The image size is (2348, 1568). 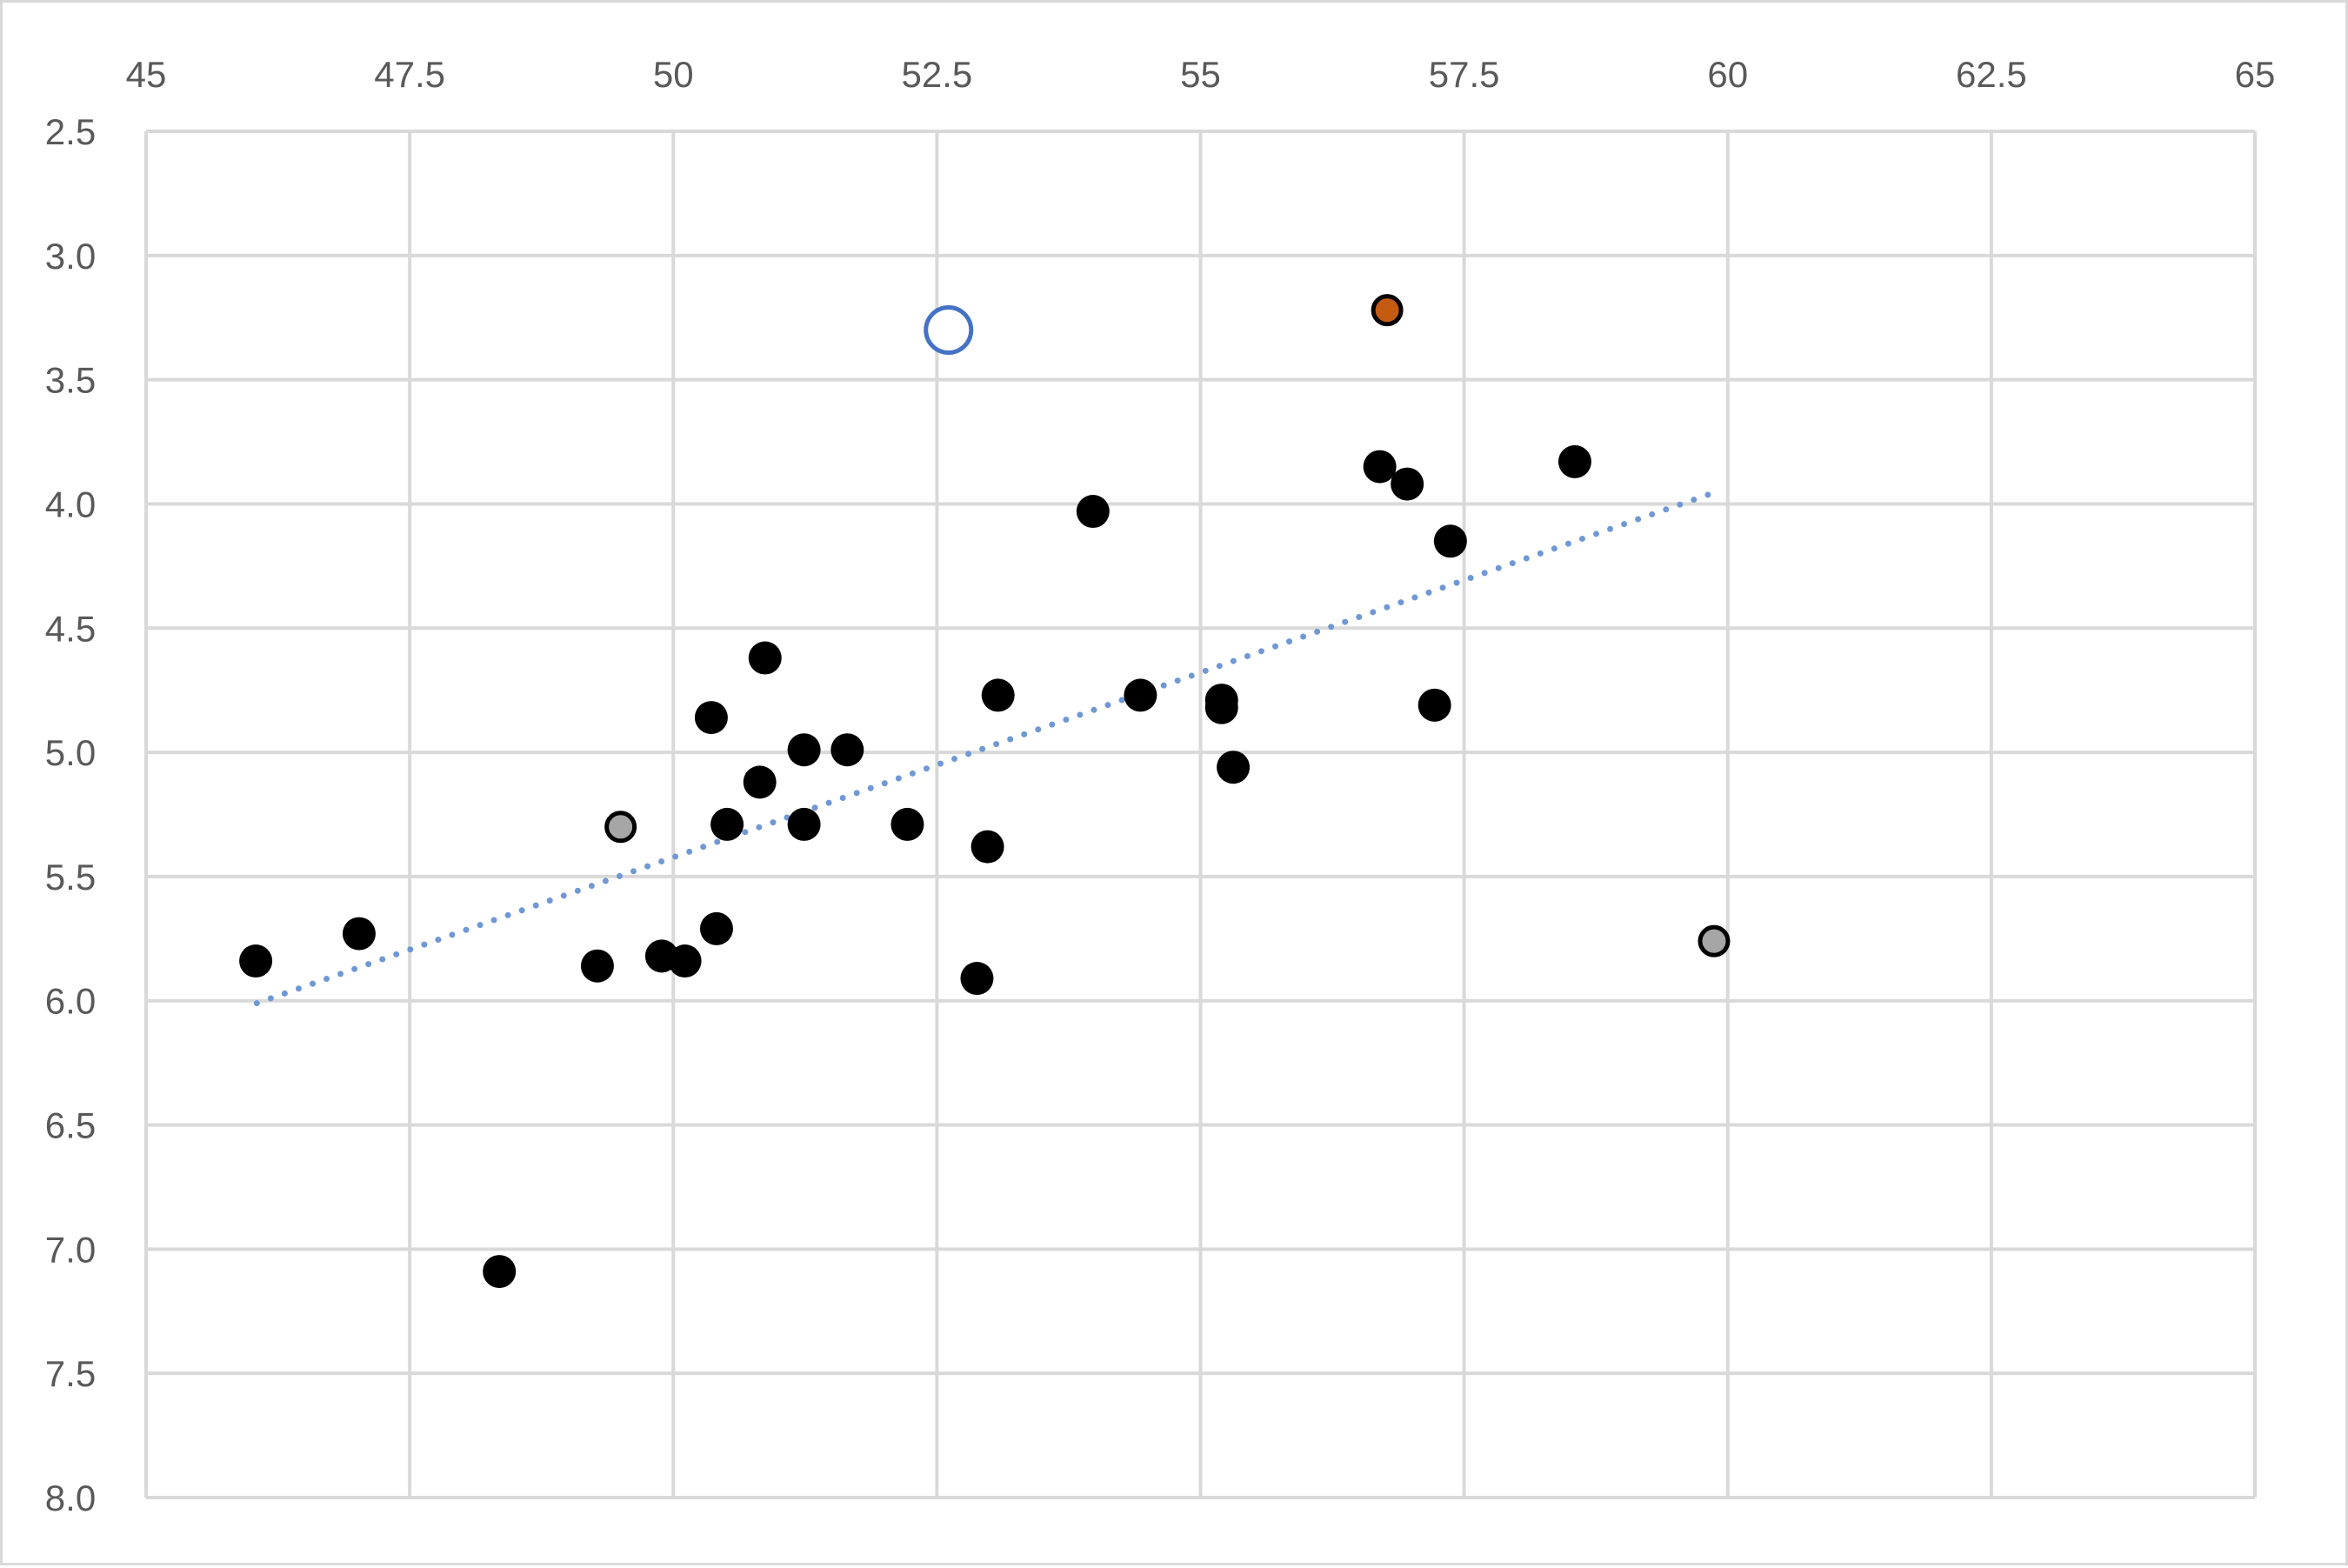 What do you see at coordinates (409, 74) in the screenshot?
I see `x-tick-label: 47.5` at bounding box center [409, 74].